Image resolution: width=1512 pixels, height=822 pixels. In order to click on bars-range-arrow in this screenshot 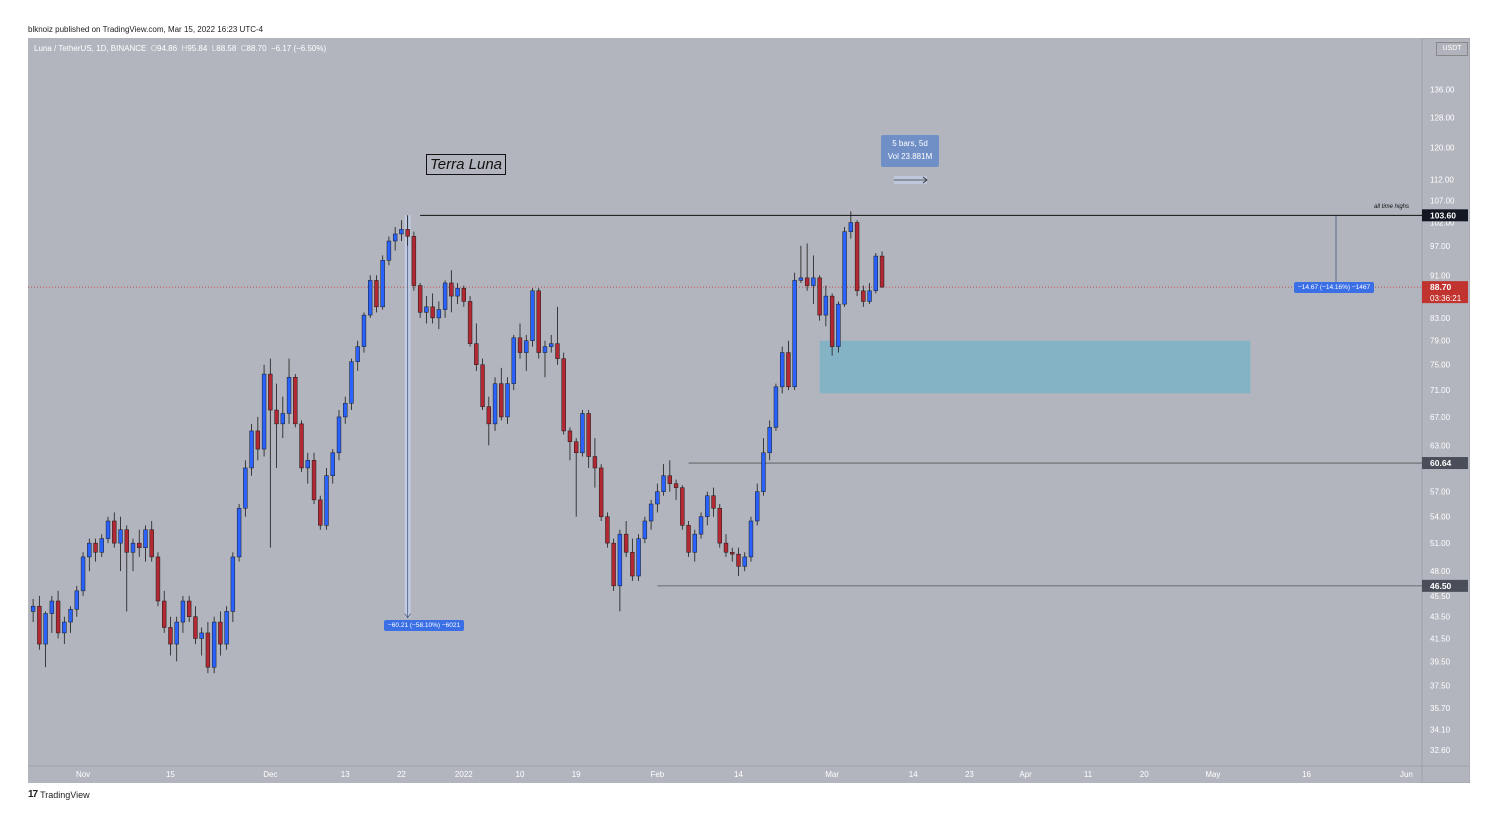, I will do `click(925, 180)`.